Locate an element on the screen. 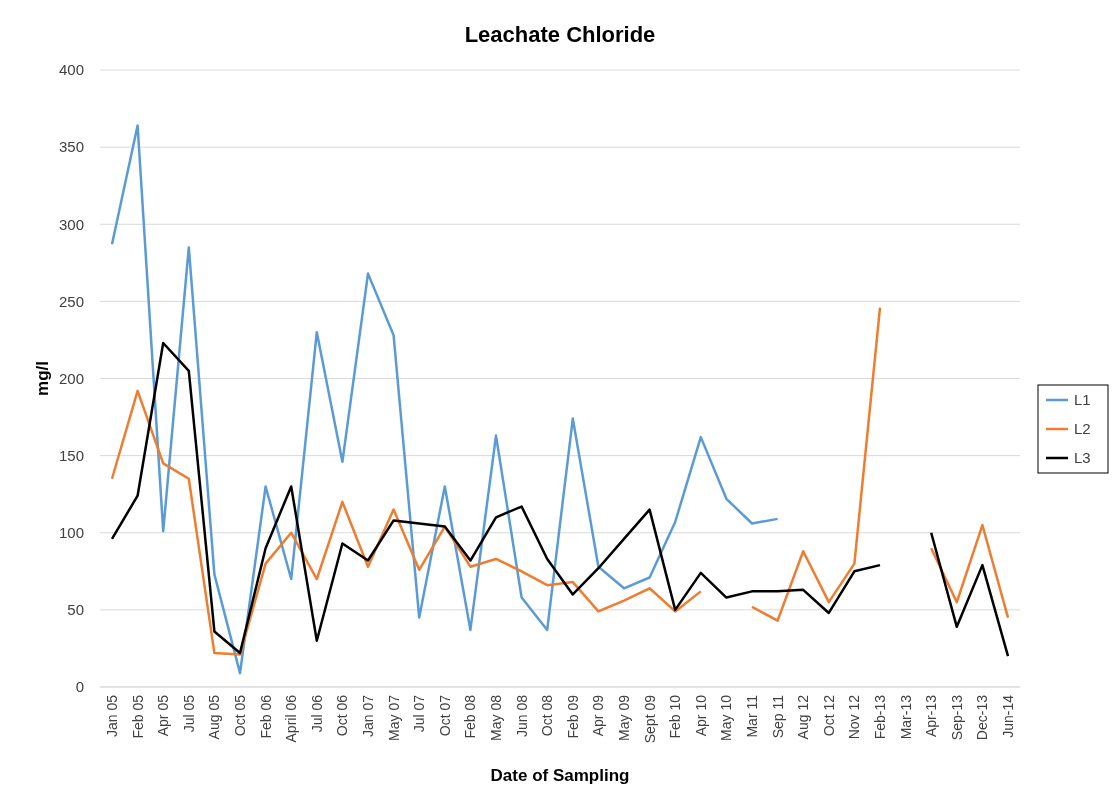  x-tick-label: Sep-13 is located at coordinates (956, 717).